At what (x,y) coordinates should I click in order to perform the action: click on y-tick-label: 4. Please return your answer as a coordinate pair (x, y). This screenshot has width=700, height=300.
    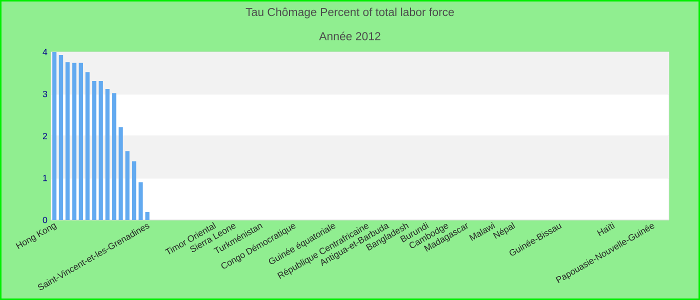
    Looking at the image, I should click on (45, 52).